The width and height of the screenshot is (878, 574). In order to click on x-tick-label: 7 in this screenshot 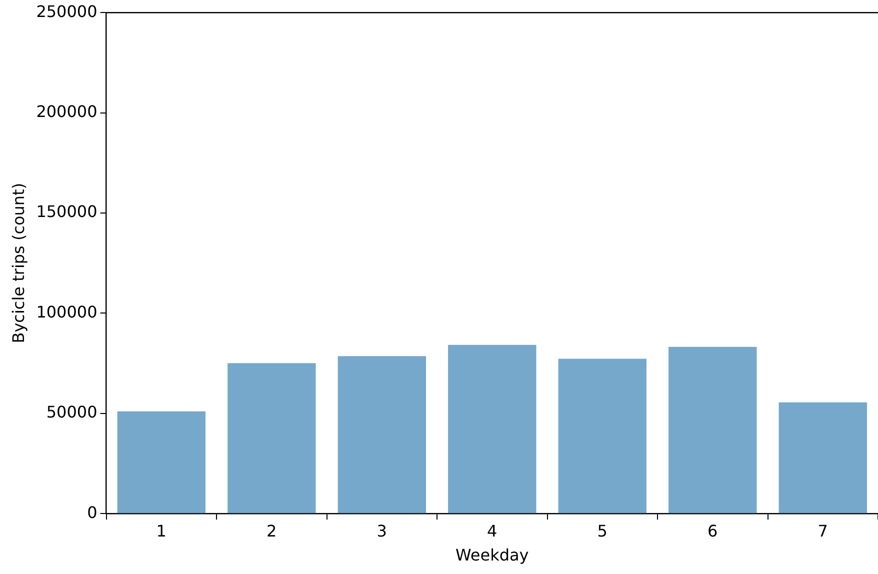, I will do `click(823, 530)`.